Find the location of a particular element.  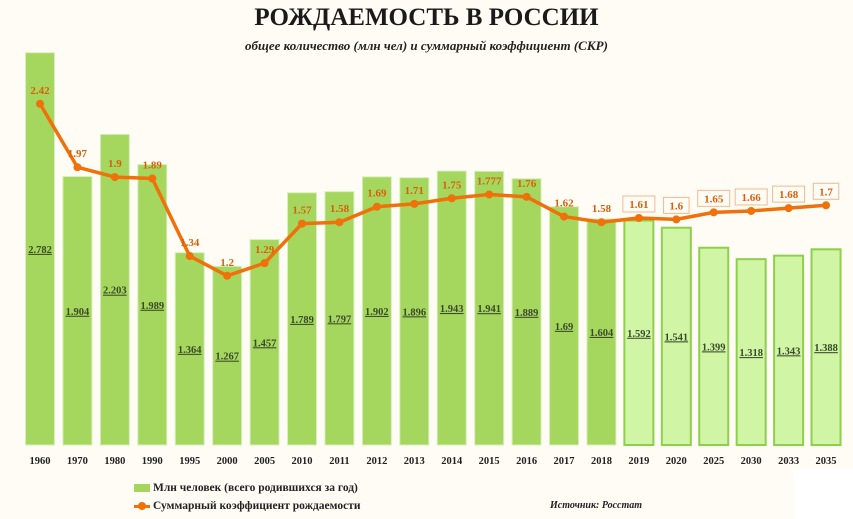

bar-value-label: 1.604 is located at coordinates (602, 333).